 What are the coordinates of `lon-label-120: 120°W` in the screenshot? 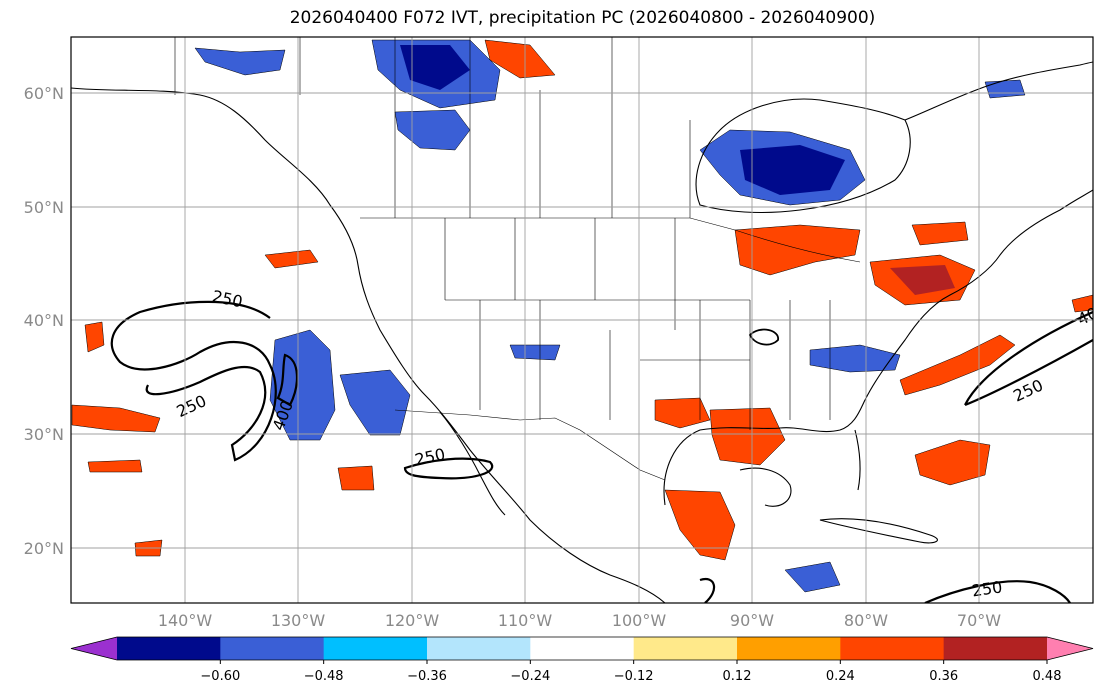 It's located at (412, 620).